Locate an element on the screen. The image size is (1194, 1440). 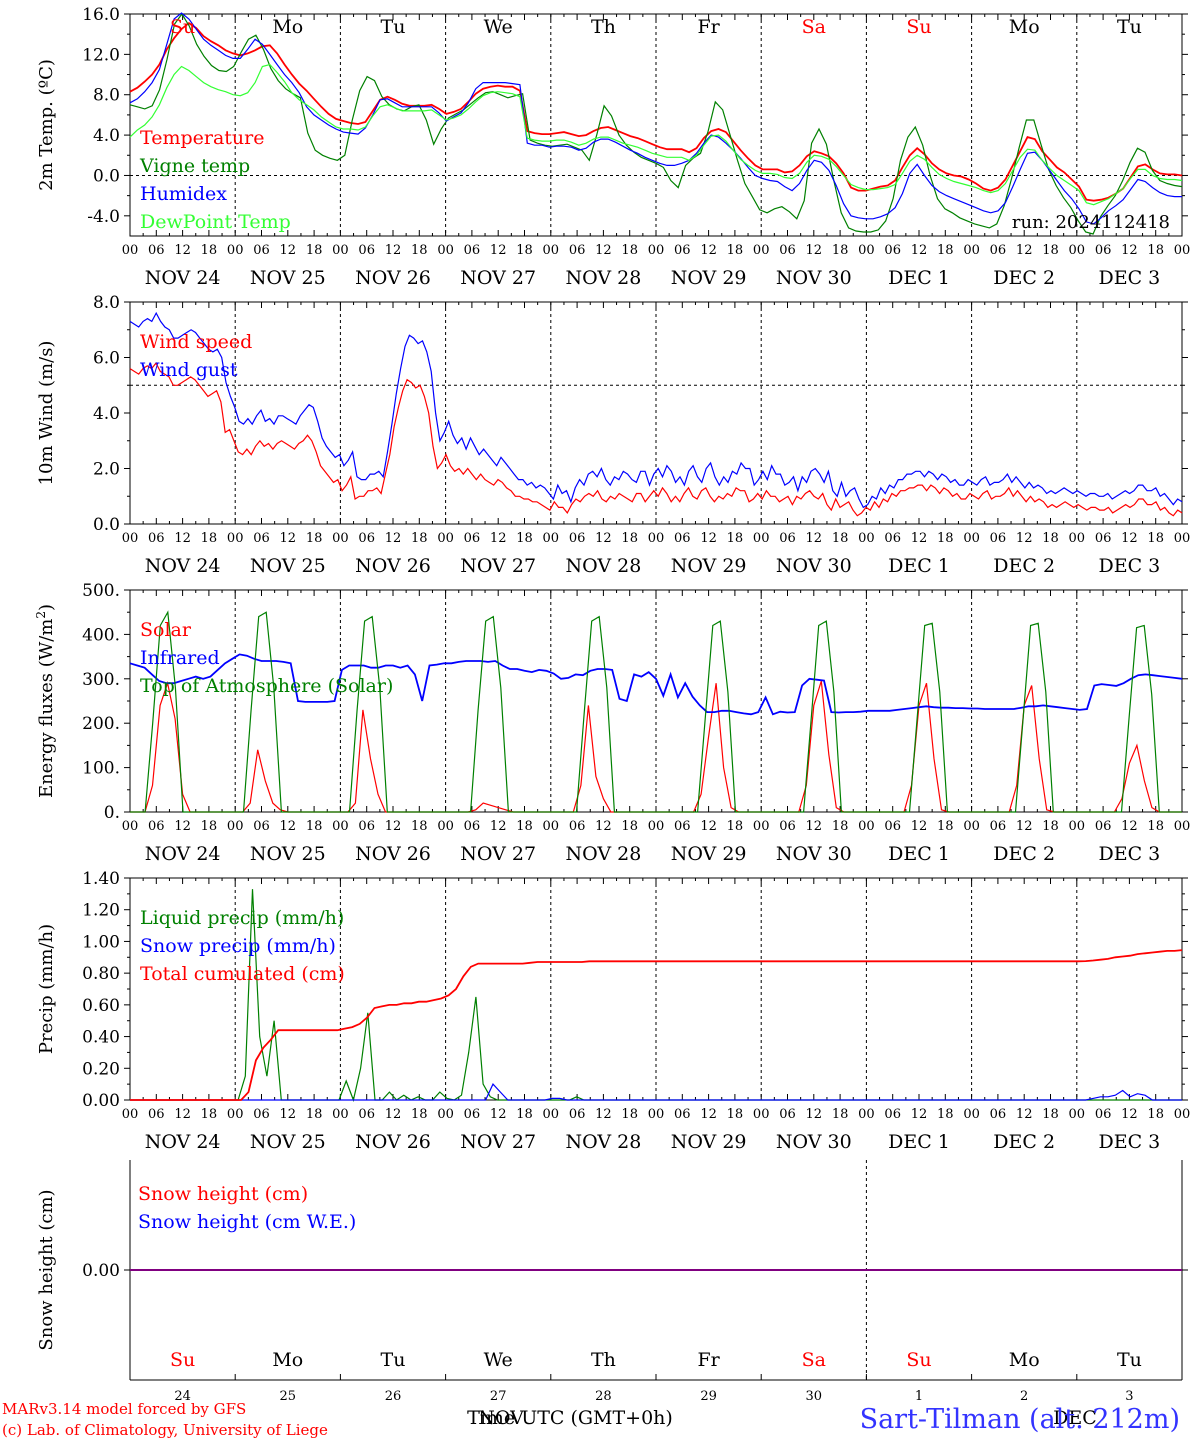
legend-entry: Wind gust is located at coordinates (189, 370).